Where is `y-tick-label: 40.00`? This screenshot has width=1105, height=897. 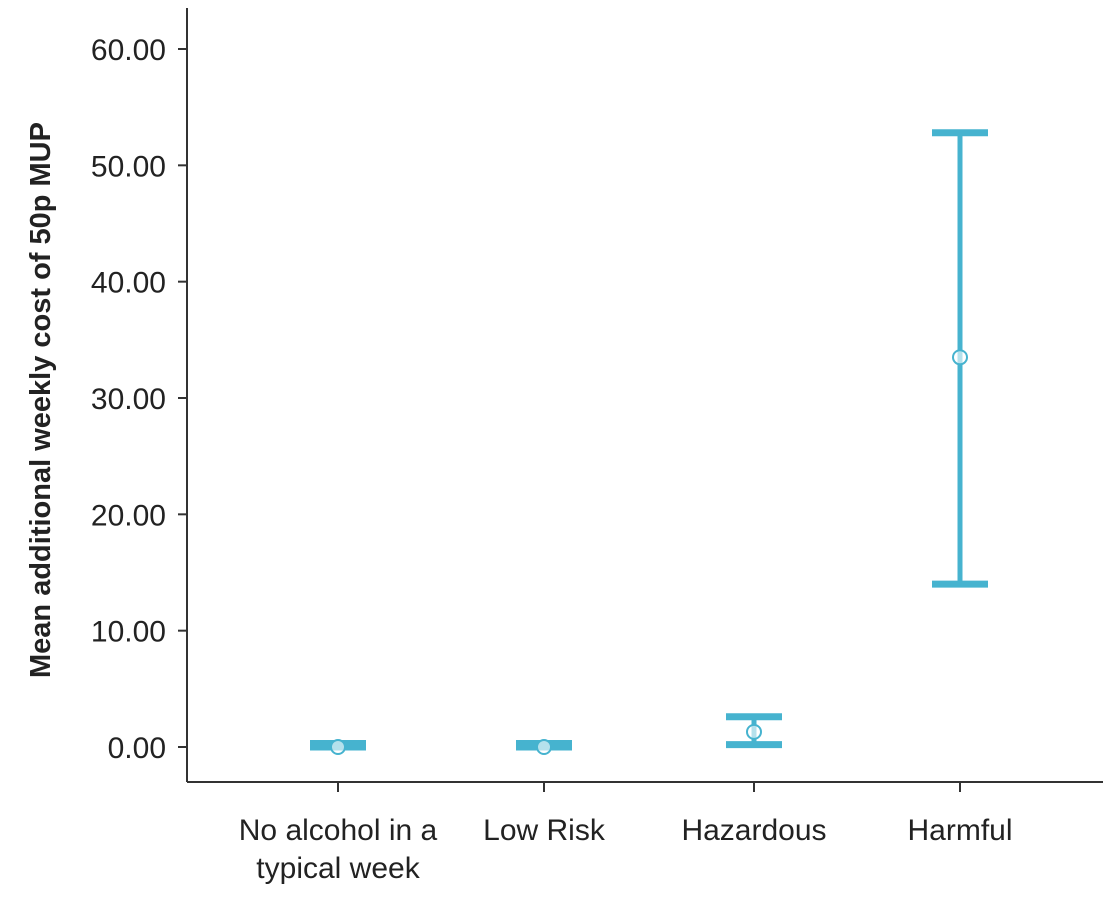
y-tick-label: 40.00 is located at coordinates (128, 283).